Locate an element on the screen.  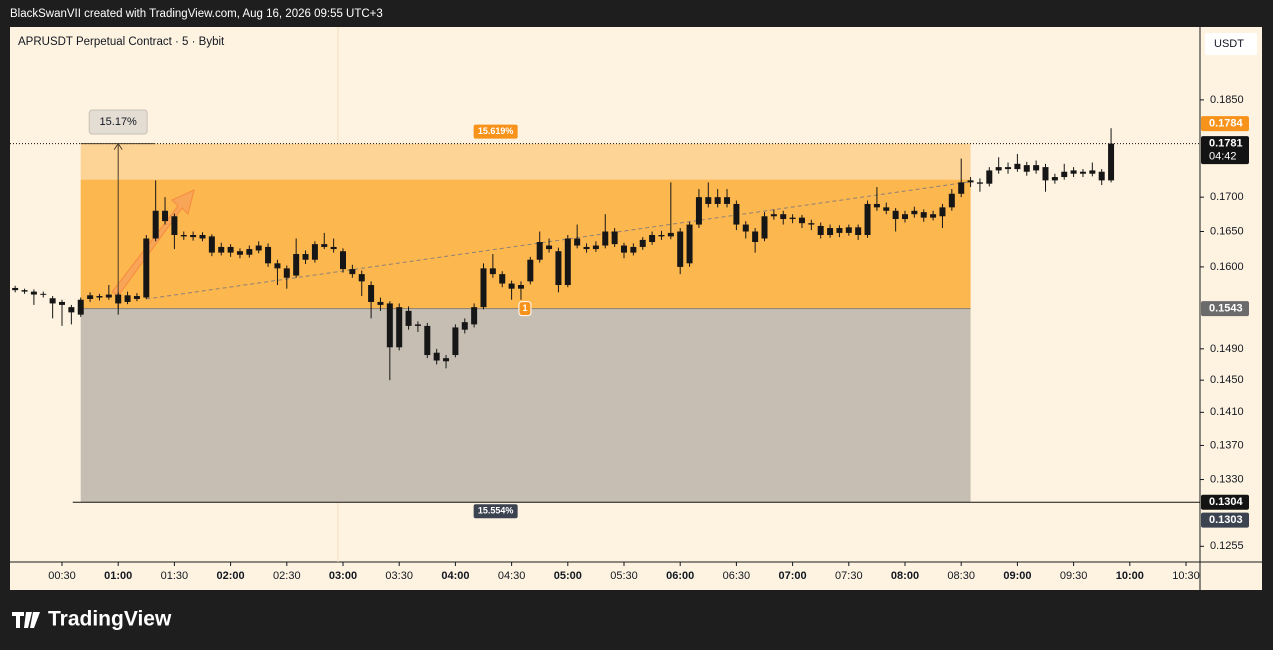
countdown: 04:42 is located at coordinates (1223, 157).